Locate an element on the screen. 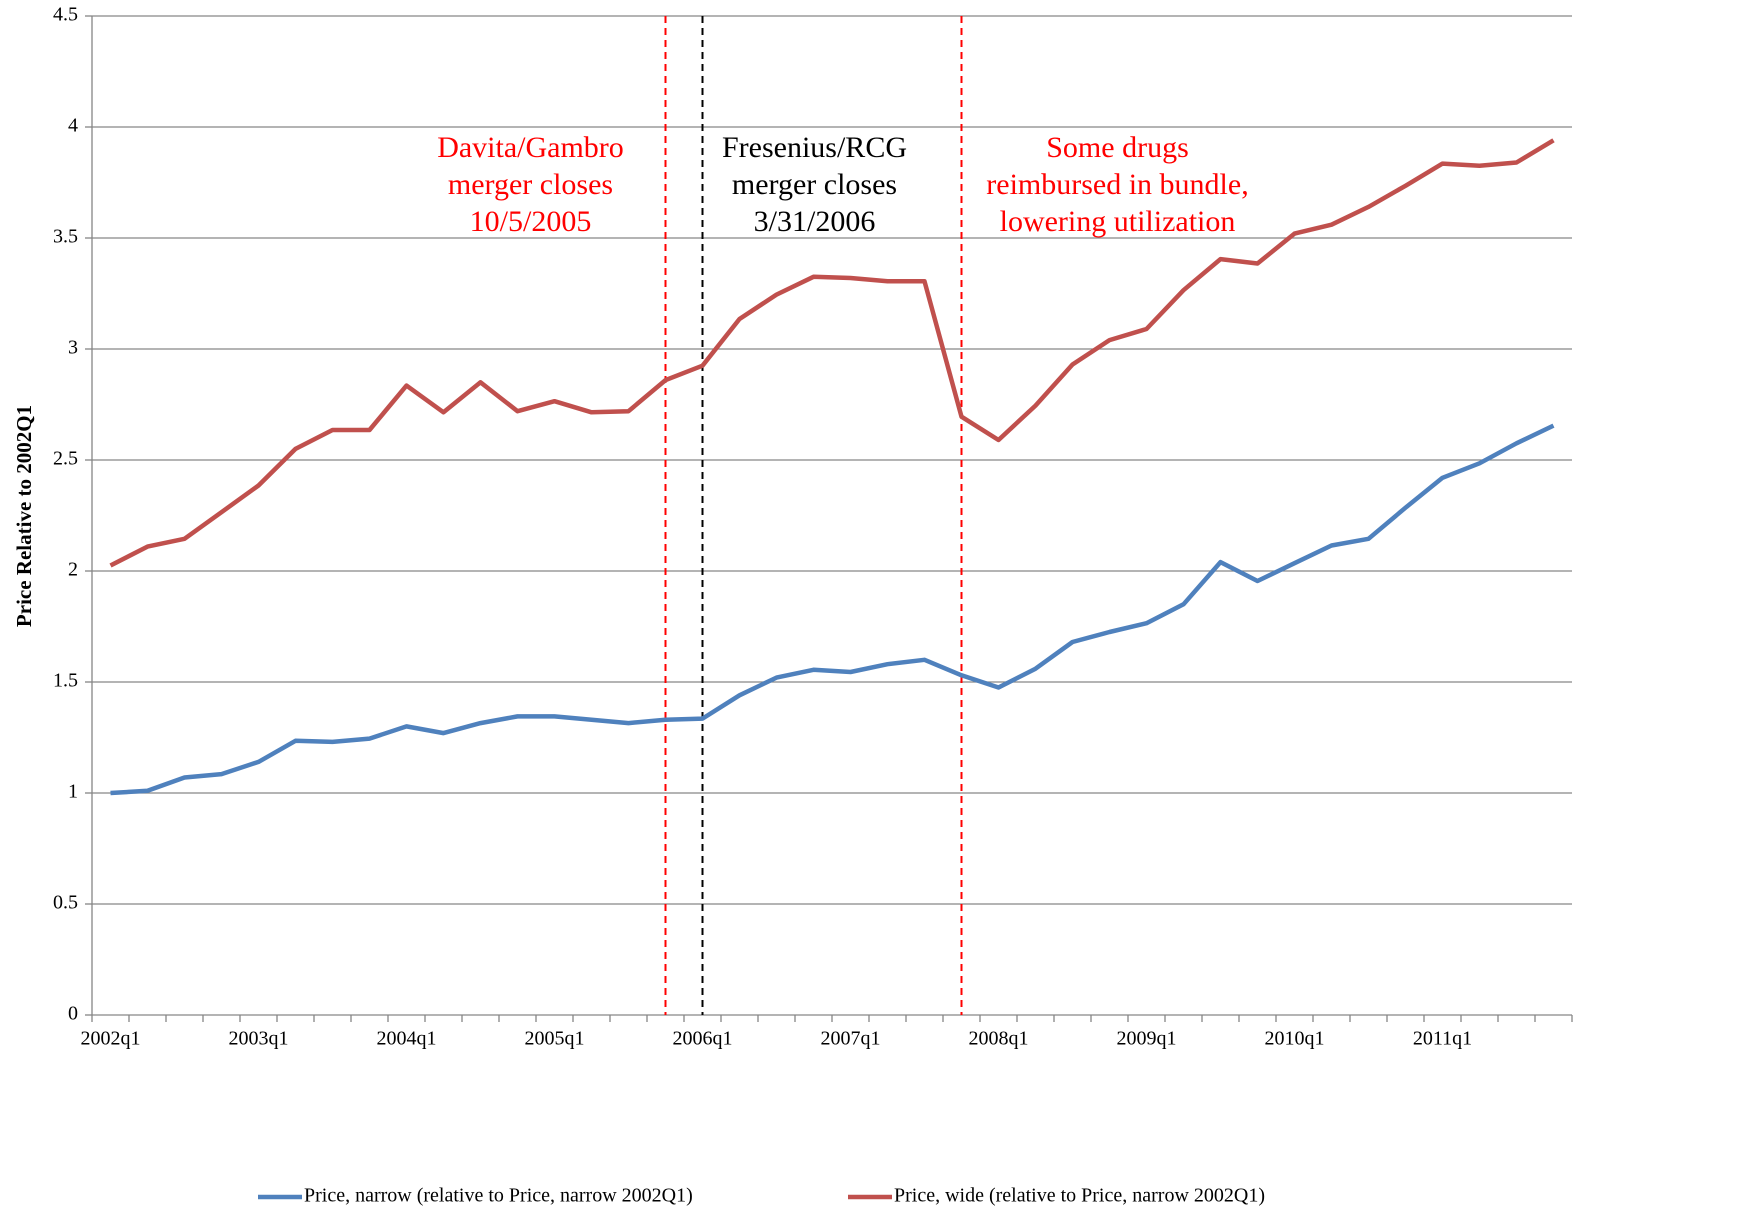 This screenshot has height=1230, width=1740. x-tick-label: 2010q1 is located at coordinates (1295, 1039).